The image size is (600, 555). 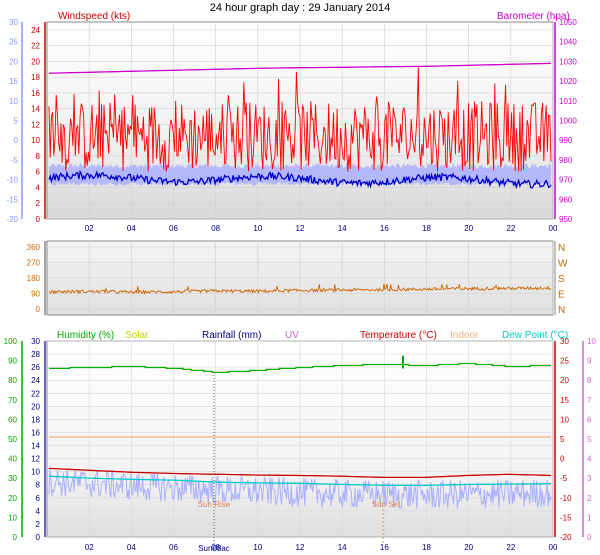 I want to click on sunrise-label: Sun Rise, so click(x=214, y=504).